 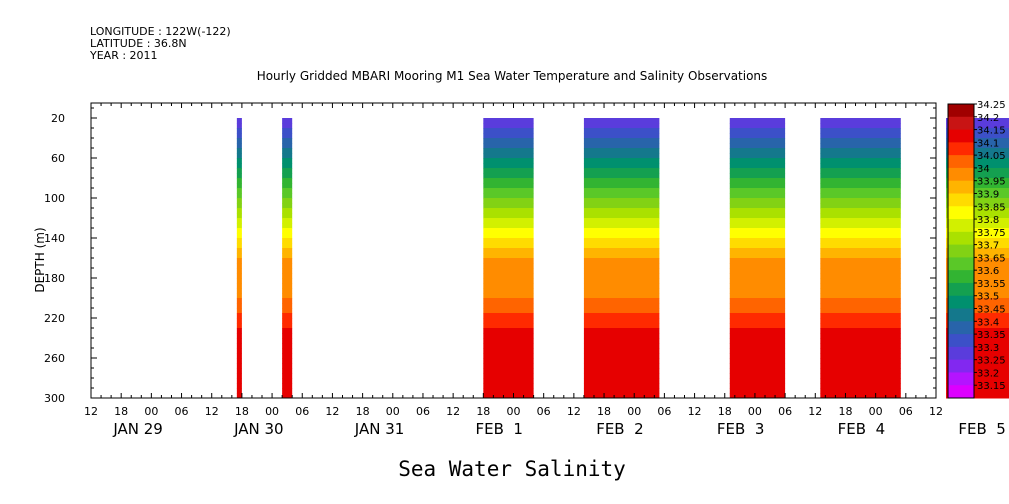 What do you see at coordinates (58, 118) in the screenshot?
I see `y-tick-label: 20` at bounding box center [58, 118].